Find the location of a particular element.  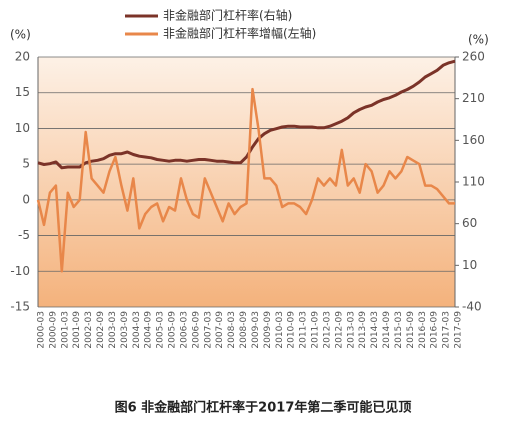

y-tick-label: -5 is located at coordinates (24, 235).